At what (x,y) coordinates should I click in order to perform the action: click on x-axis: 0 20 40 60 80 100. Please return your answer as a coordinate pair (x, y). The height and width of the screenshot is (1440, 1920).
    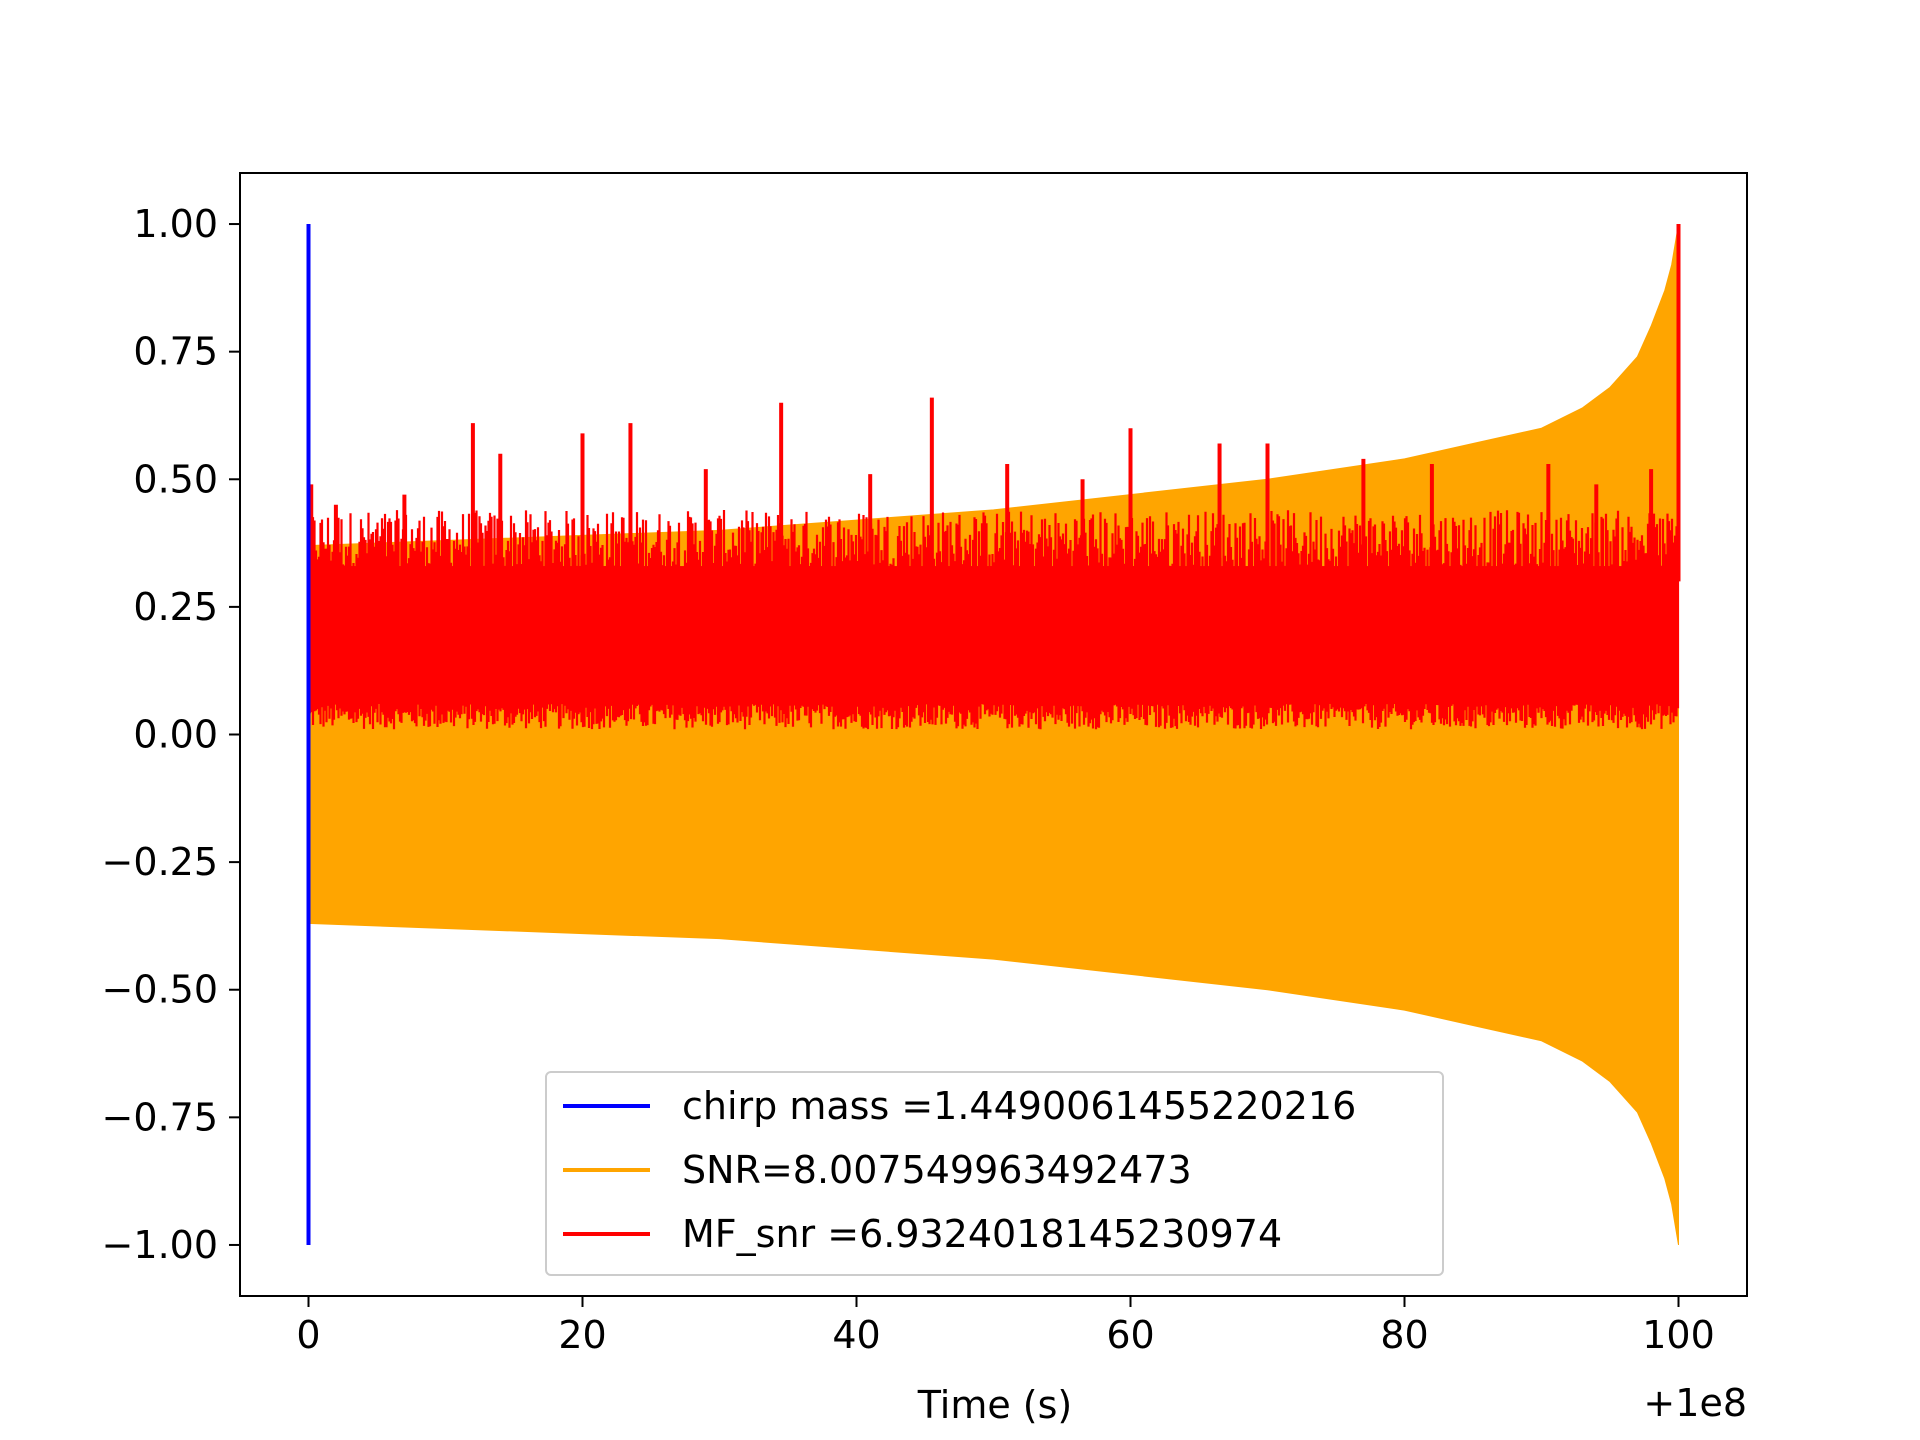
    Looking at the image, I should click on (1005, 1326).